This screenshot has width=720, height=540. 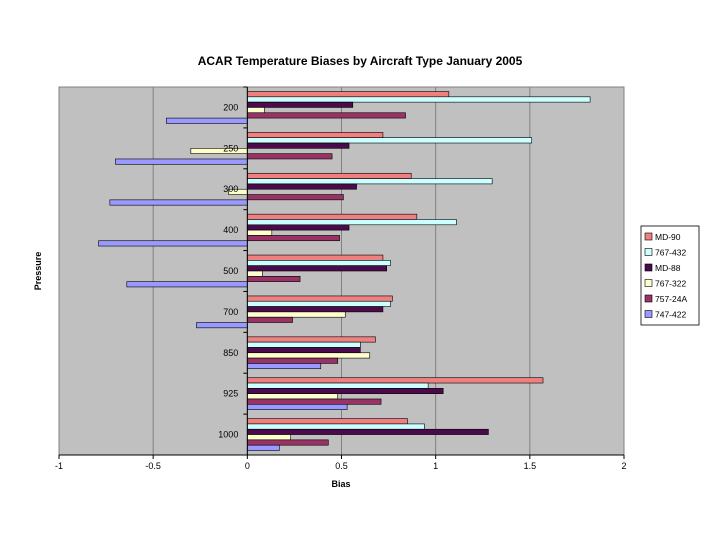 I want to click on y-tick-label: 925, so click(x=230, y=394).